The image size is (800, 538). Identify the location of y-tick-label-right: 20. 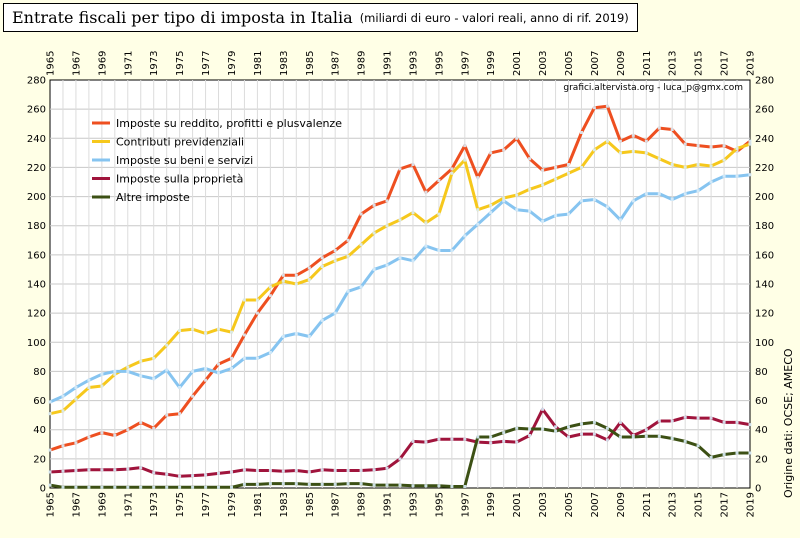
(761, 459).